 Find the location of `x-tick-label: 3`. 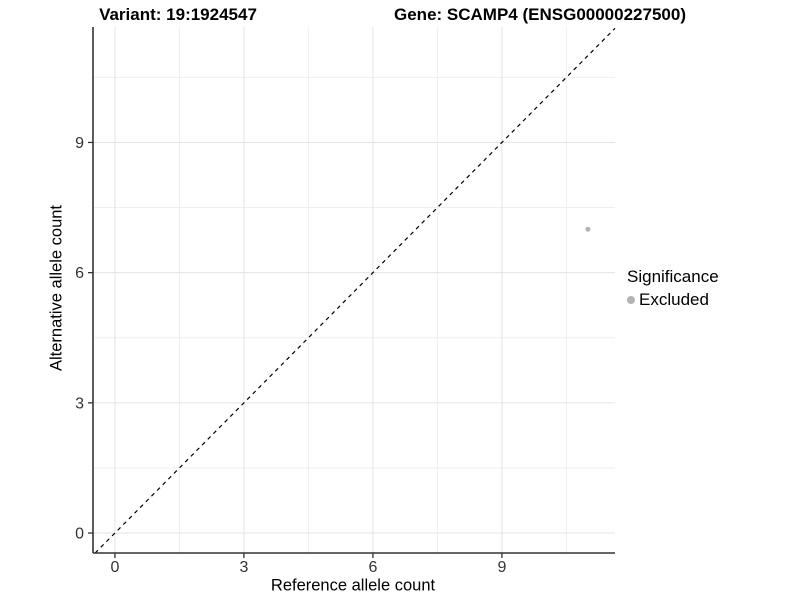

x-tick-label: 3 is located at coordinates (243, 567).